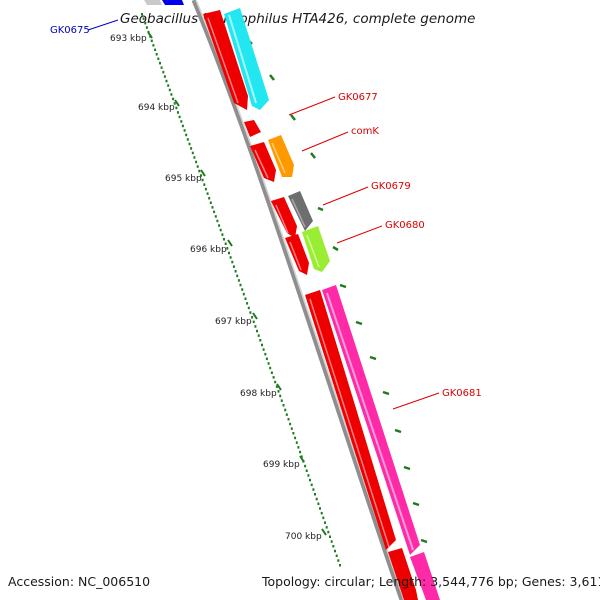  Describe the element at coordinates (159, 106) in the screenshot. I see `scale-tick-694: 694 kbp` at that location.